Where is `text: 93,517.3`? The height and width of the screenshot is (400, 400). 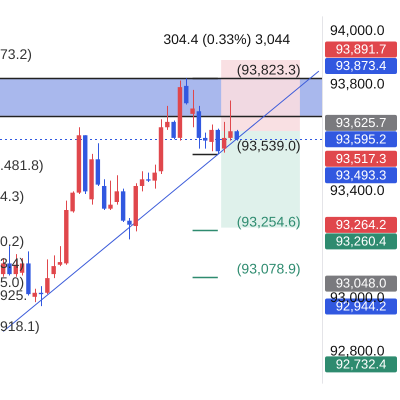 text: 93,517.3 is located at coordinates (361, 158).